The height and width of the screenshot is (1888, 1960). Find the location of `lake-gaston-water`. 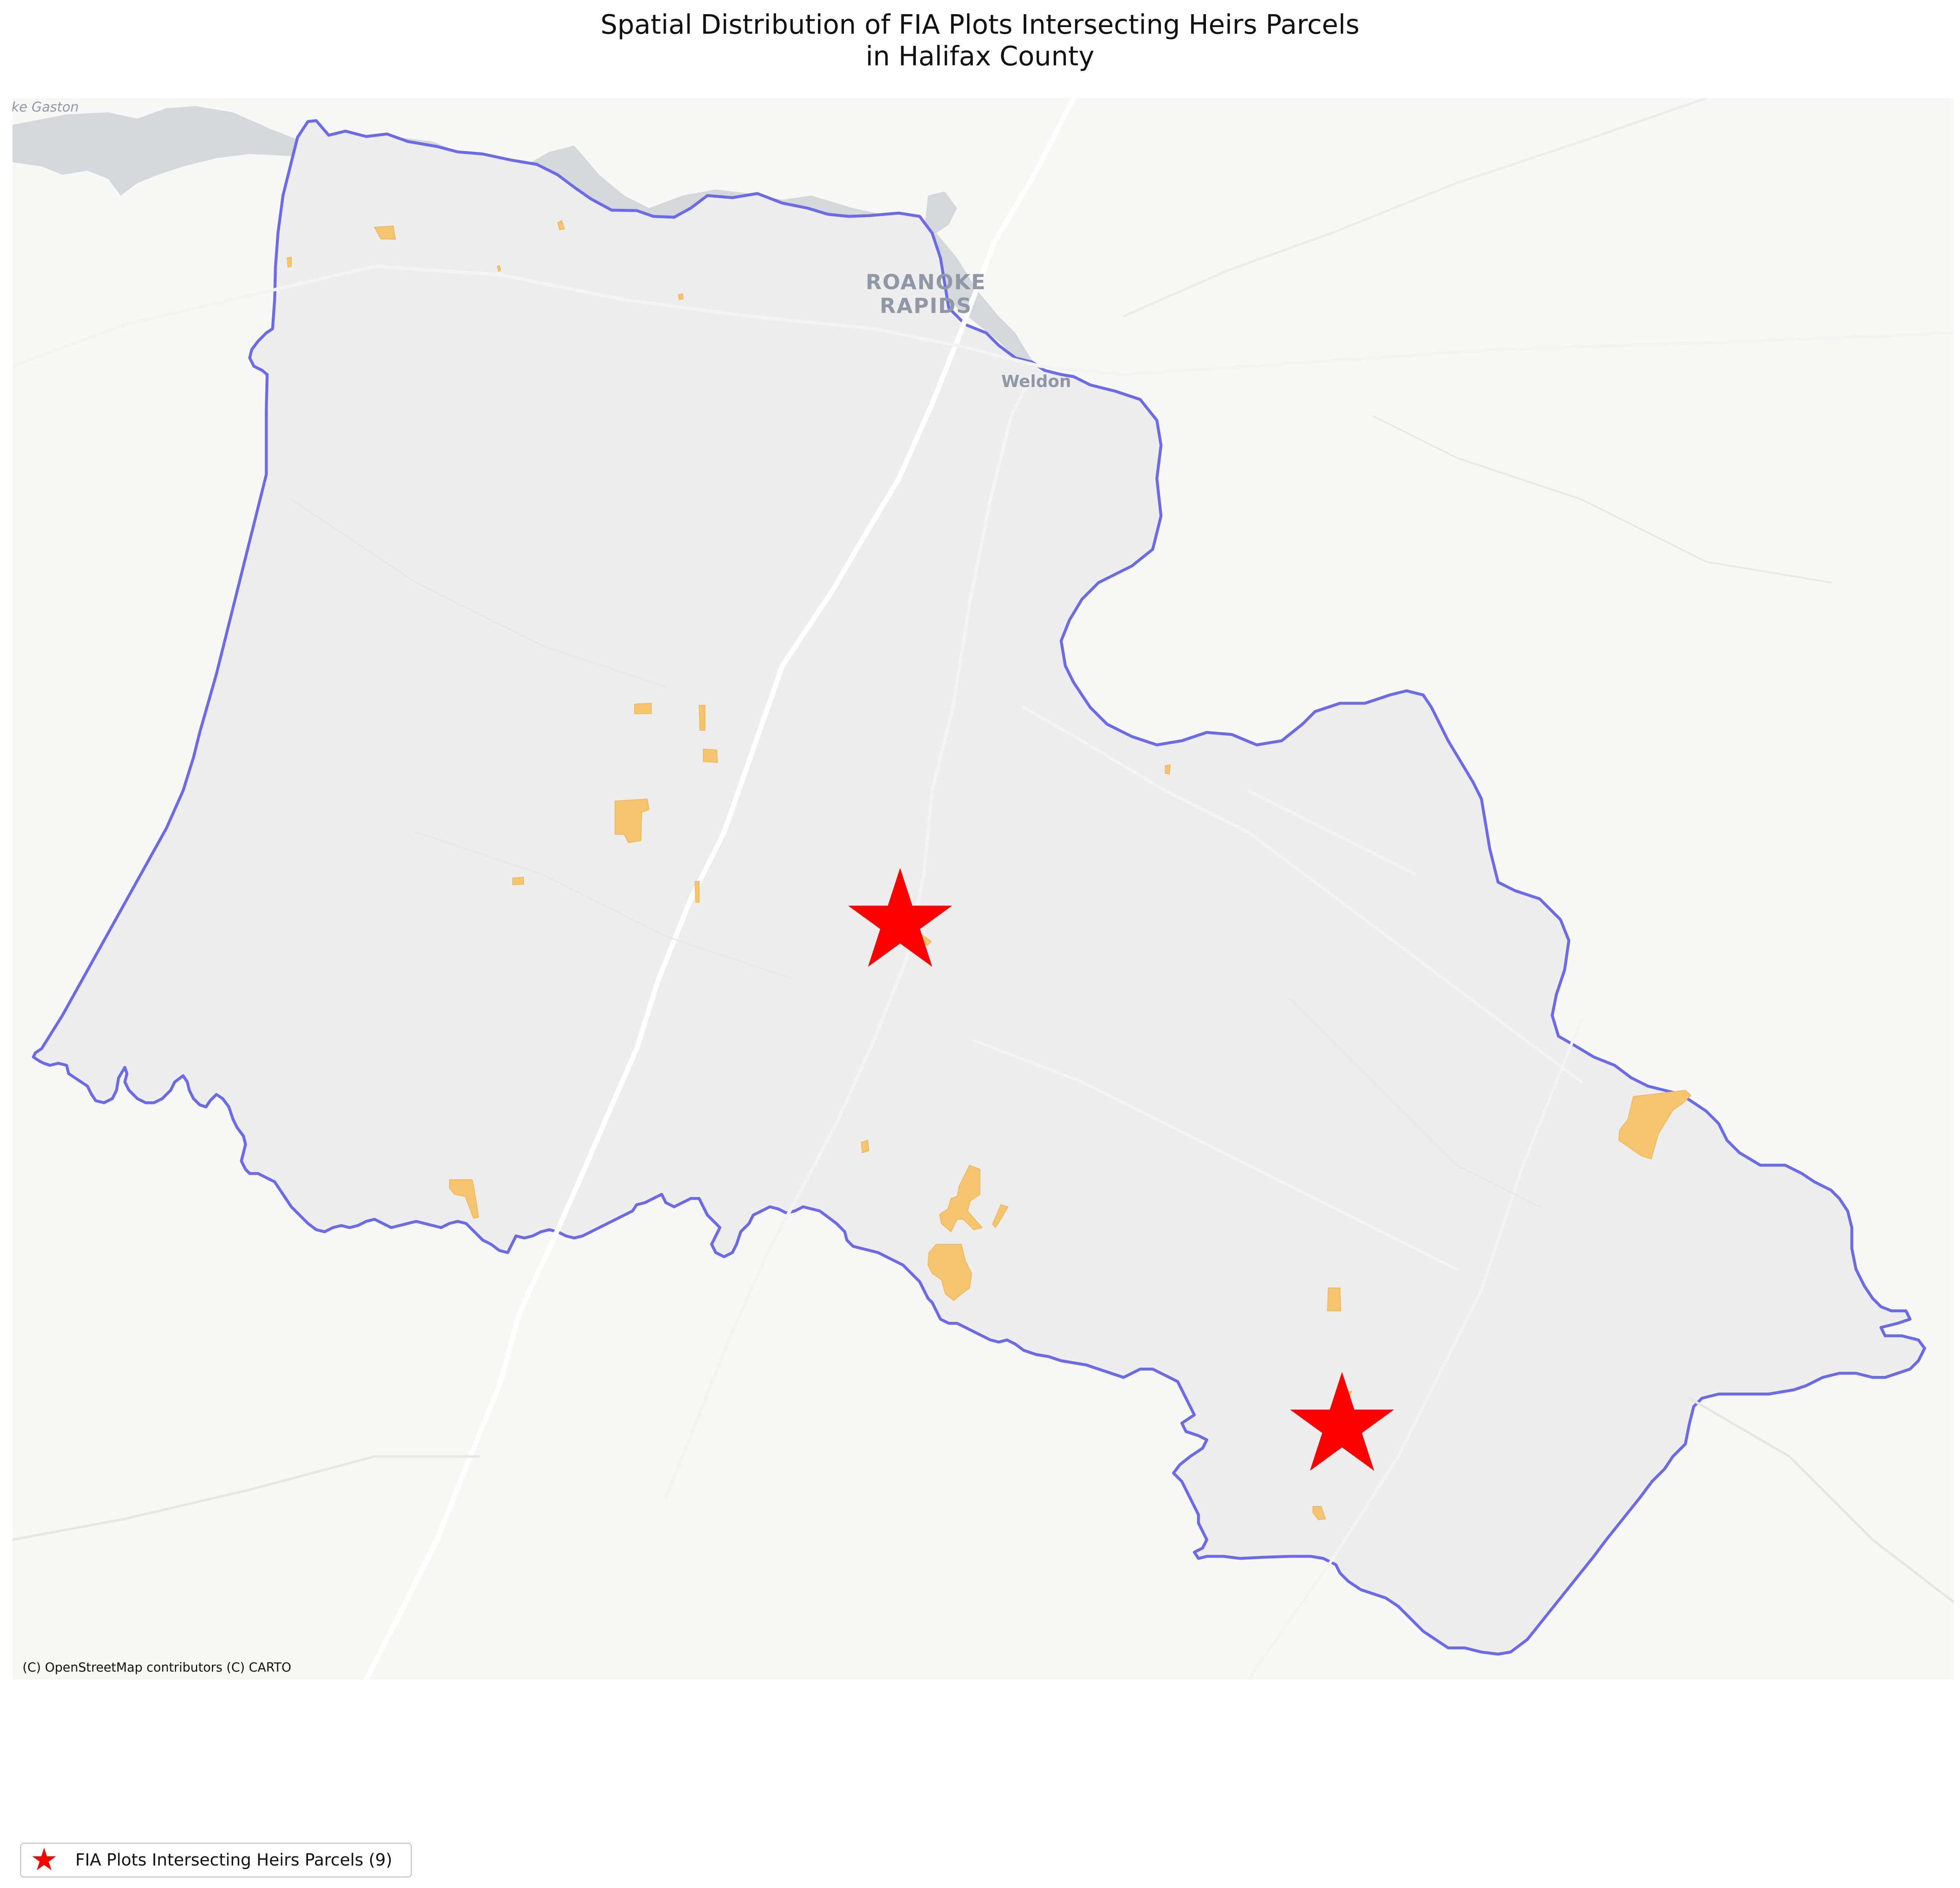

lake-gaston-water is located at coordinates (453, 170).